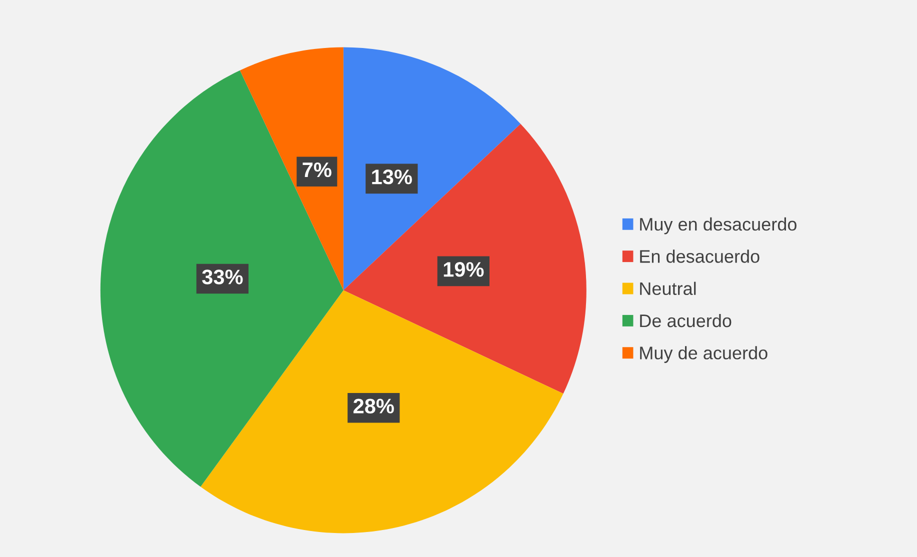 The height and width of the screenshot is (557, 917). Describe the element at coordinates (704, 354) in the screenshot. I see `legend-label: Muy de acuerdo` at that location.